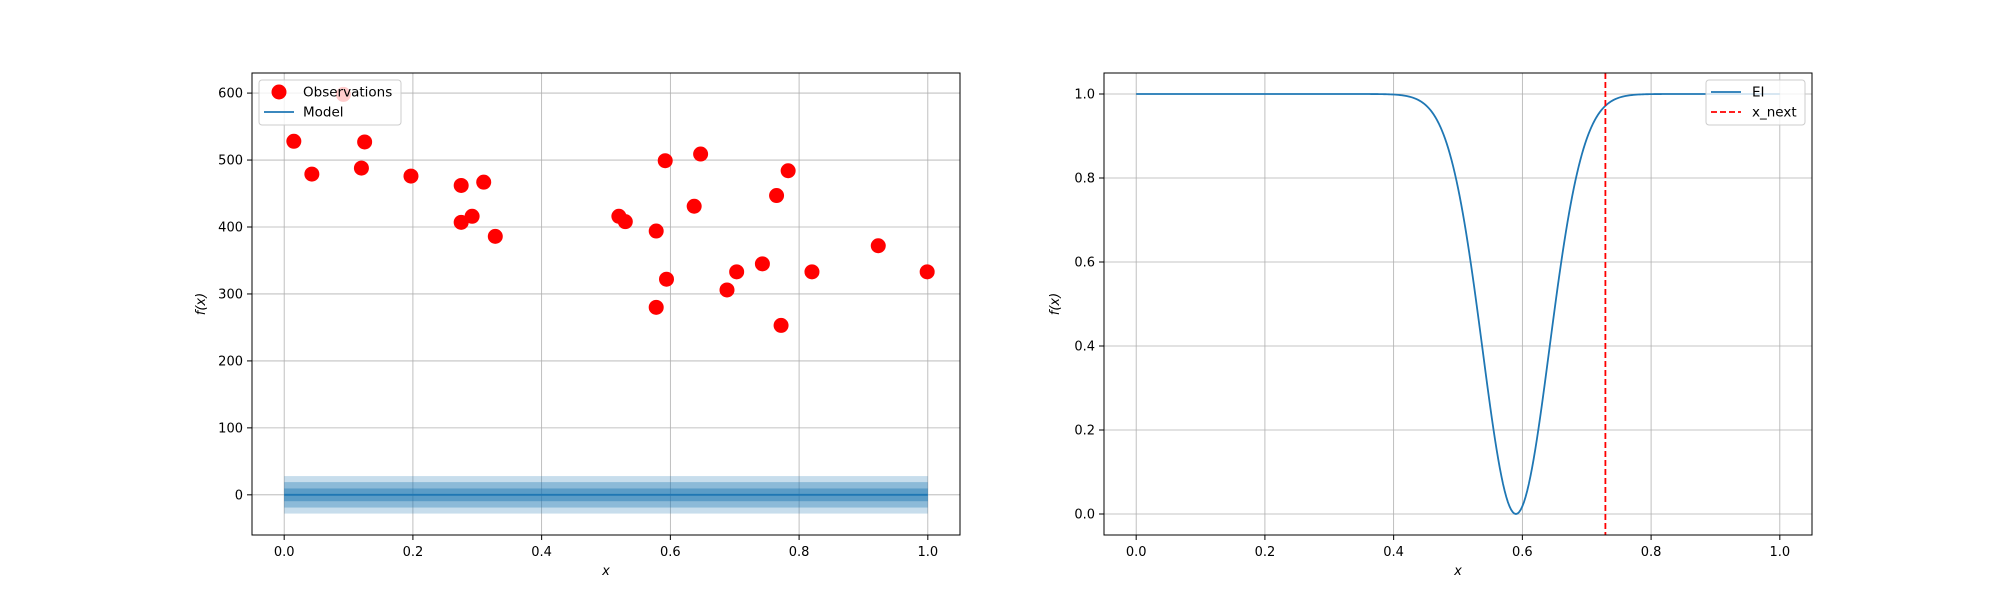 This screenshot has width=2000, height=600. I want to click on y-tick-label: 0.0, so click(1084, 515).